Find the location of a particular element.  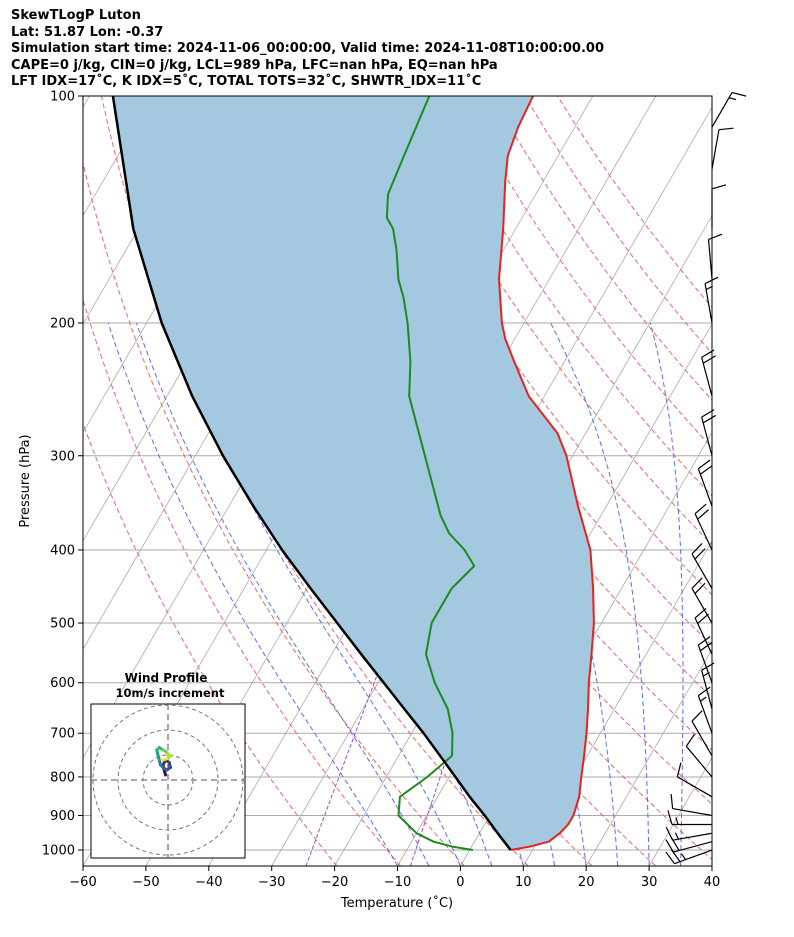

x-tick-label: −10 is located at coordinates (397, 882).